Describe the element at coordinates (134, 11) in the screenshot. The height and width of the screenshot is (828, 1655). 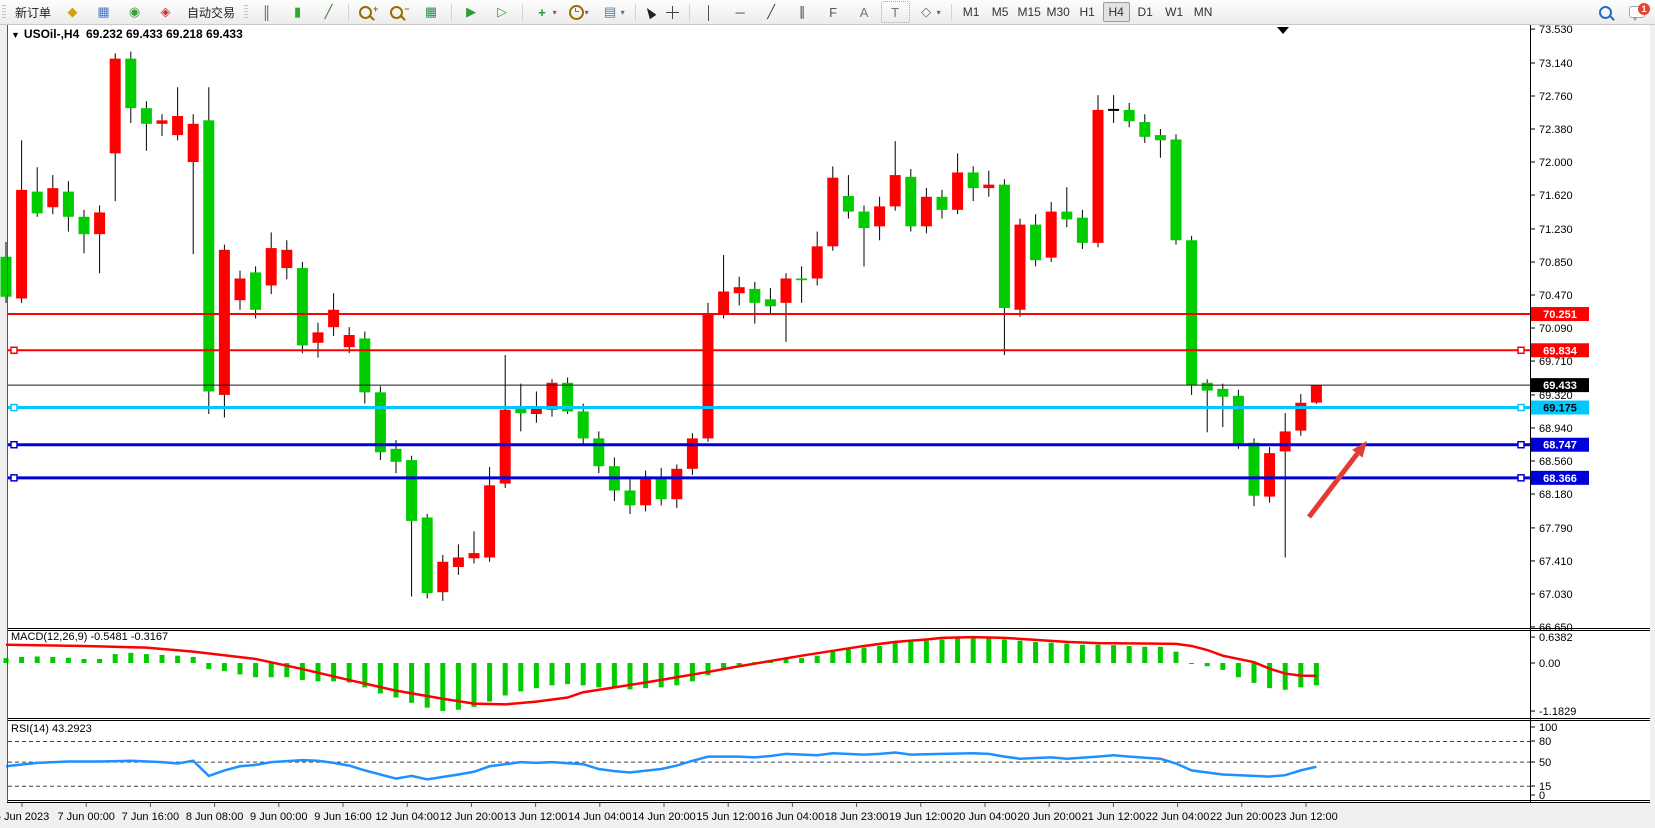
I see `navigator-icon: ◉` at that location.